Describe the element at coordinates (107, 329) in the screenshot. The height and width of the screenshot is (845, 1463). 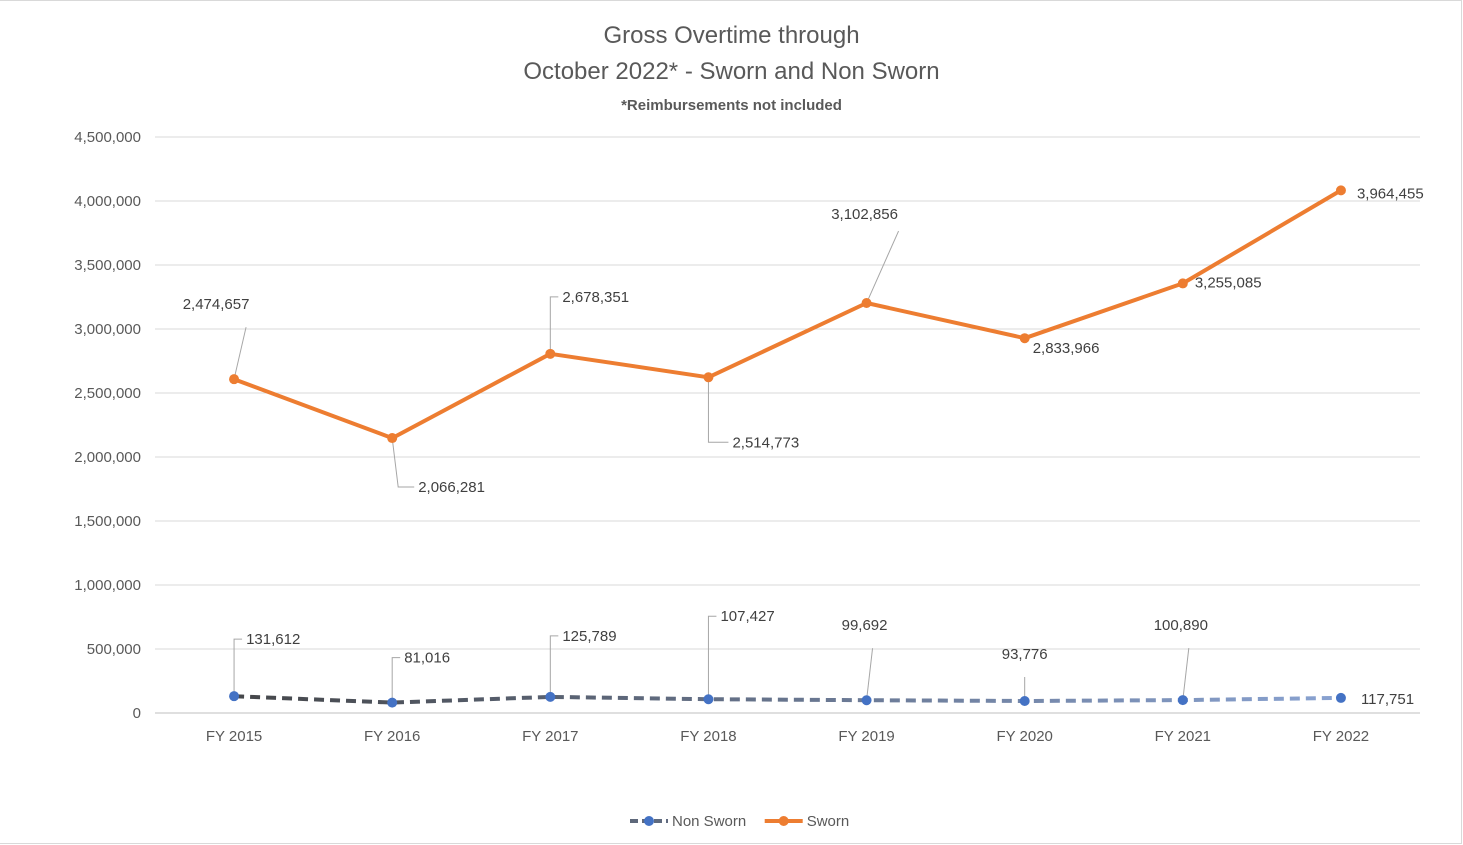
I see `y-tick-label: 3,000,000` at that location.